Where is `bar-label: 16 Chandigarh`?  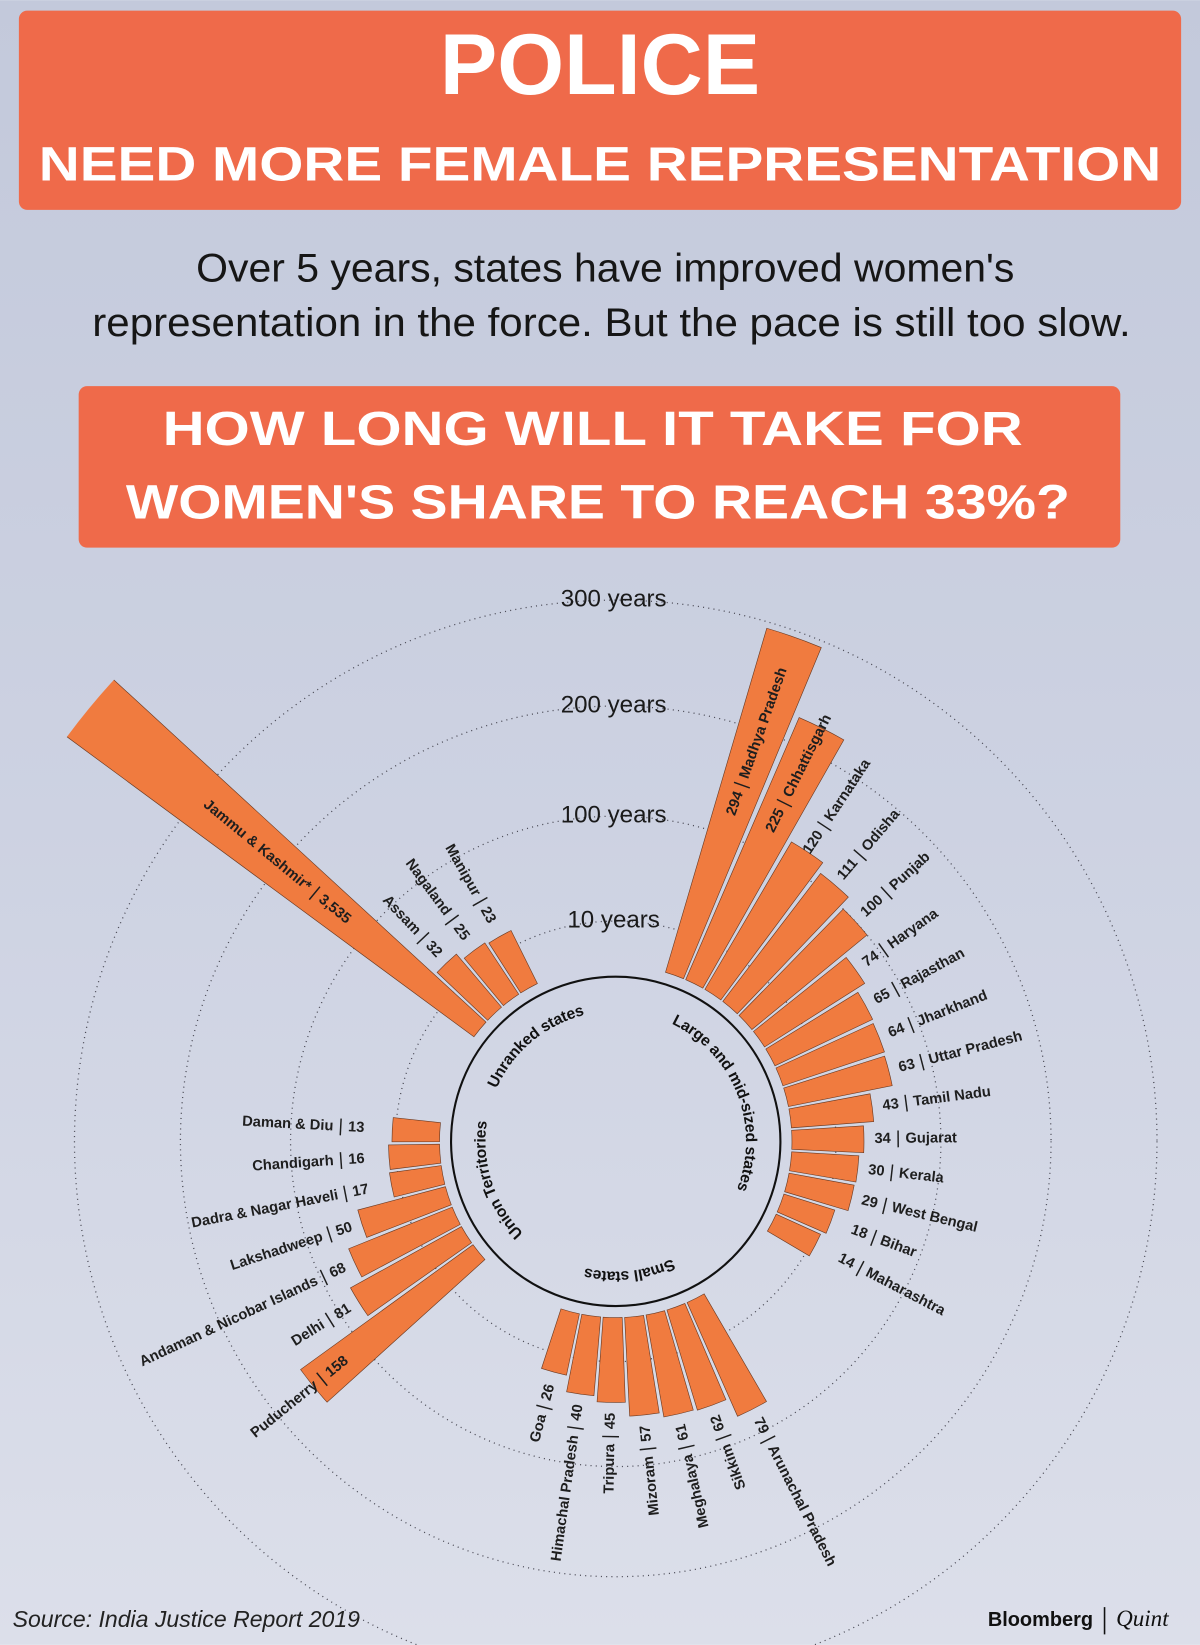 bar-label: 16 Chandigarh is located at coordinates (308, 1163).